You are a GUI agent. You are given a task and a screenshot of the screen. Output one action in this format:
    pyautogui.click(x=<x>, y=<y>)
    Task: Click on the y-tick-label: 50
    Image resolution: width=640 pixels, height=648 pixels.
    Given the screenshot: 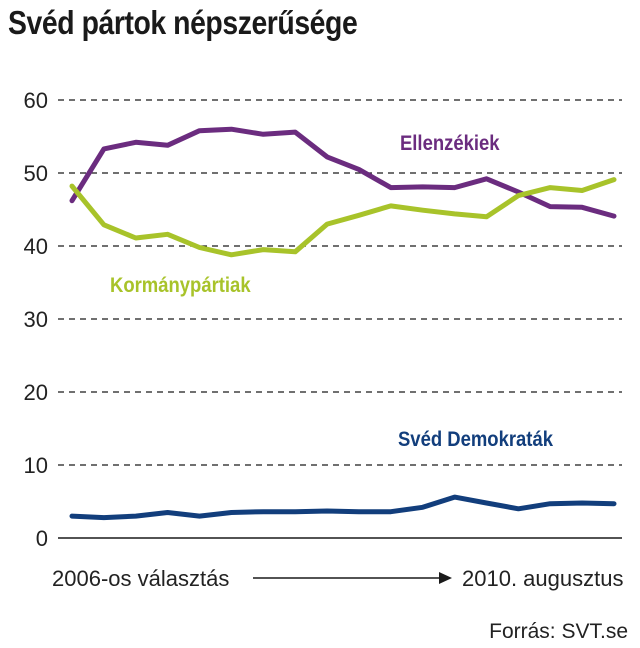 What is the action you would take?
    pyautogui.click(x=36, y=173)
    